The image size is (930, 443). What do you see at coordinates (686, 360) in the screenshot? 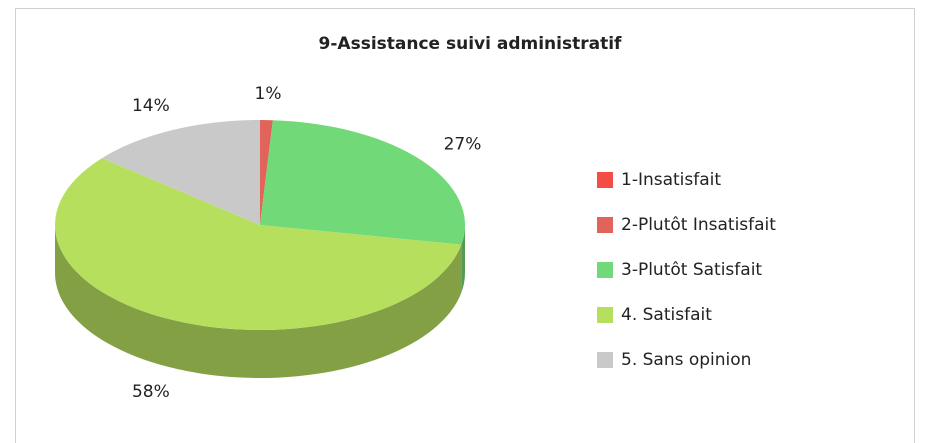
I see `legend-label: 5. Sans opinion` at bounding box center [686, 360].